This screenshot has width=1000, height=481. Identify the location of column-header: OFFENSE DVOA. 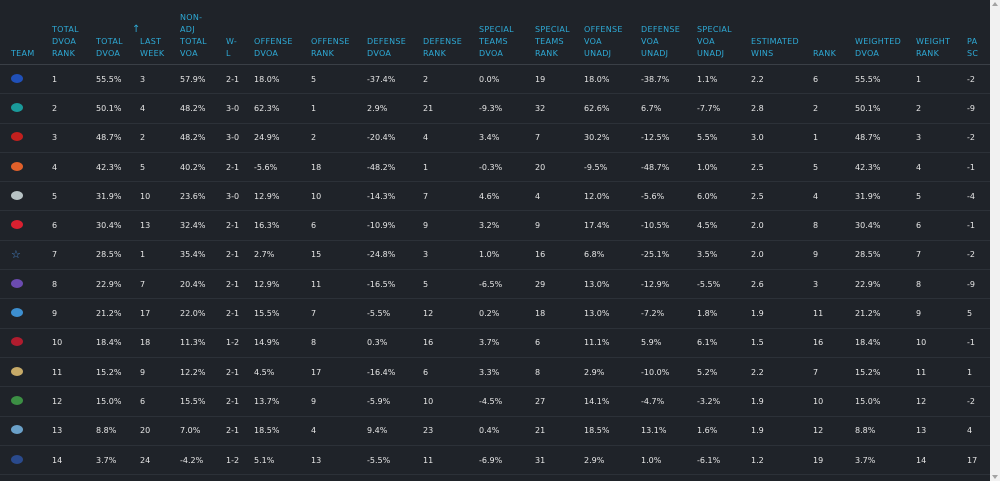
(282, 32).